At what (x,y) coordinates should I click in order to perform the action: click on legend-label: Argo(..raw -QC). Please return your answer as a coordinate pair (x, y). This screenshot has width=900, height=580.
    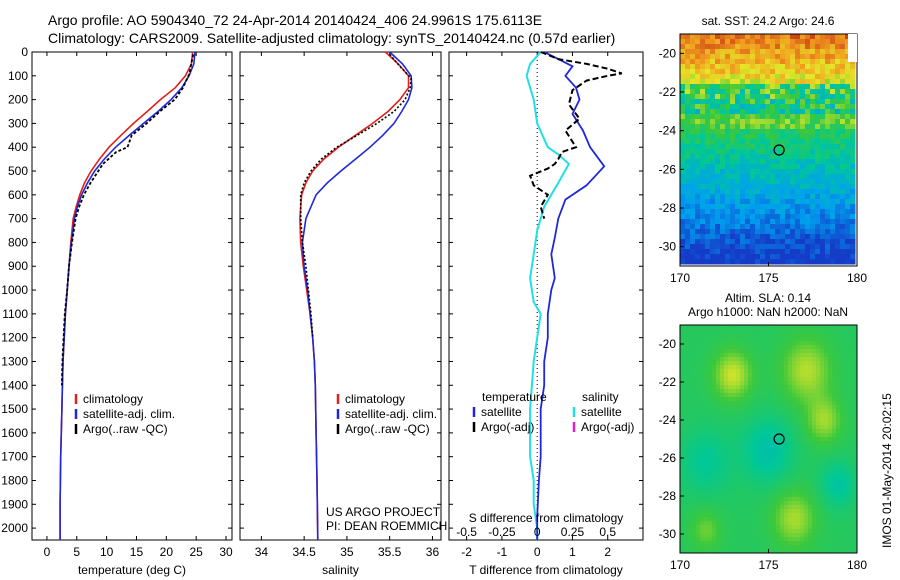
    Looking at the image, I should click on (125, 429).